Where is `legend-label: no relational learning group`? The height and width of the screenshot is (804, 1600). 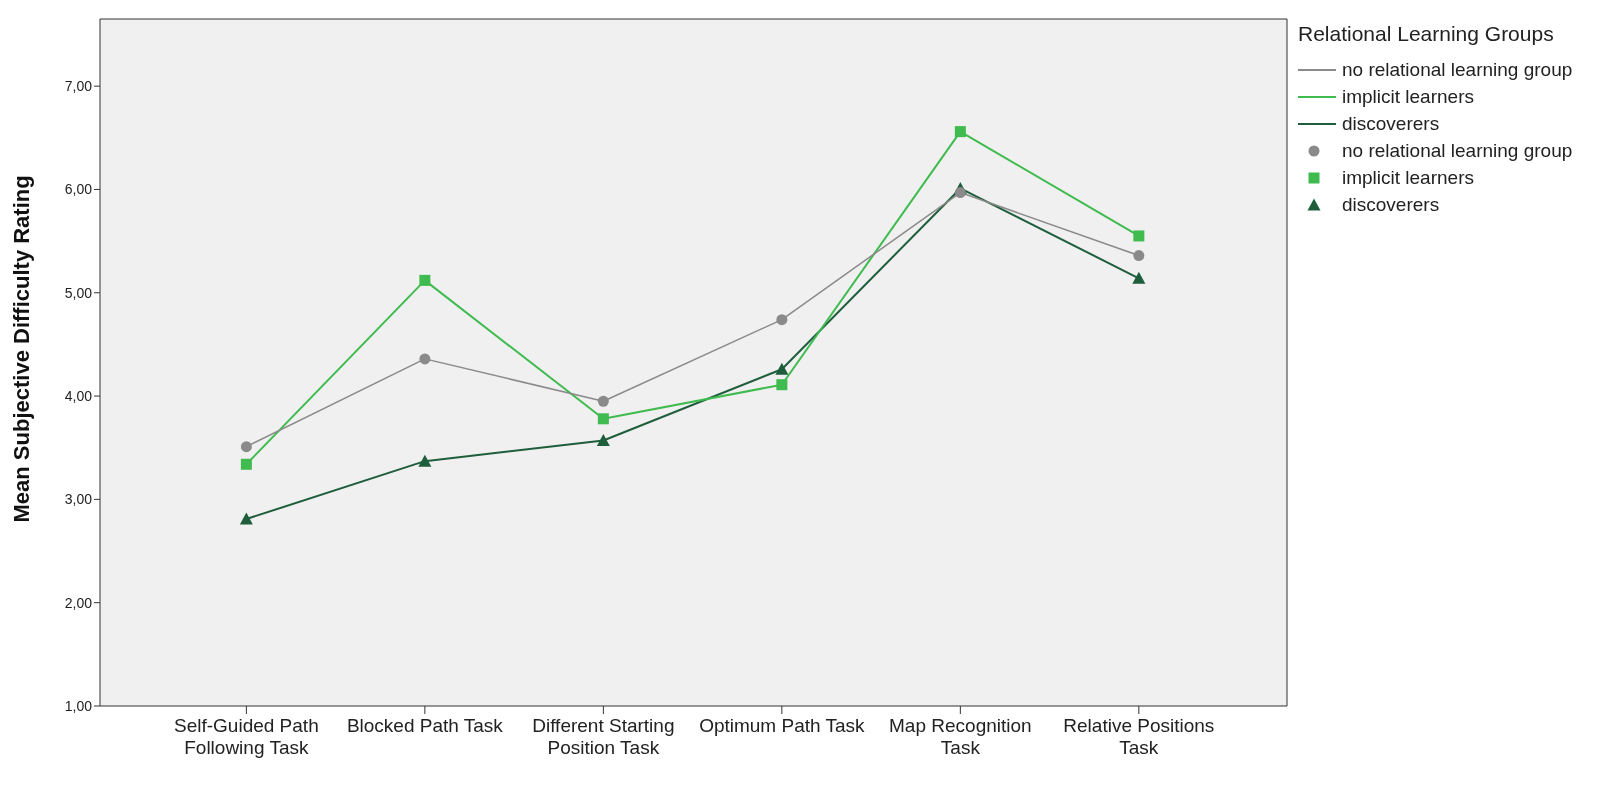 legend-label: no relational learning group is located at coordinates (1457, 150).